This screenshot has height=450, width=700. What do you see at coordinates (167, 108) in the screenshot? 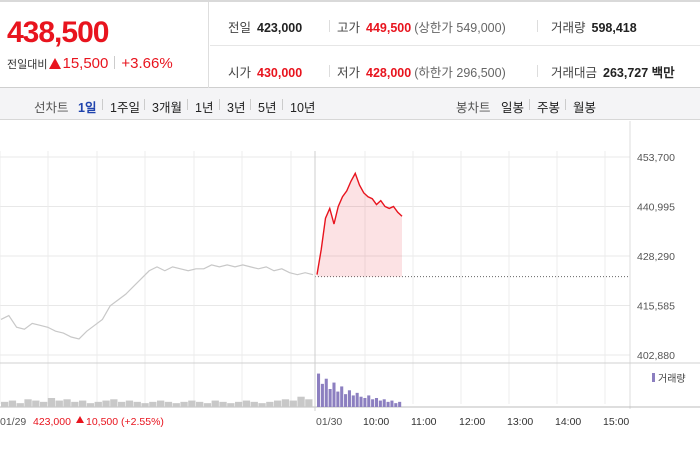
I see `period-3m-tab: 3개월` at bounding box center [167, 108].